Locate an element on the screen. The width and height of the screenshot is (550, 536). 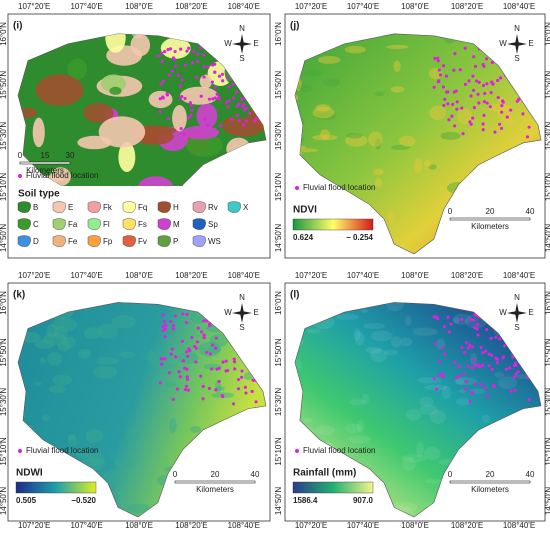
compass-letter: W is located at coordinates (228, 43).